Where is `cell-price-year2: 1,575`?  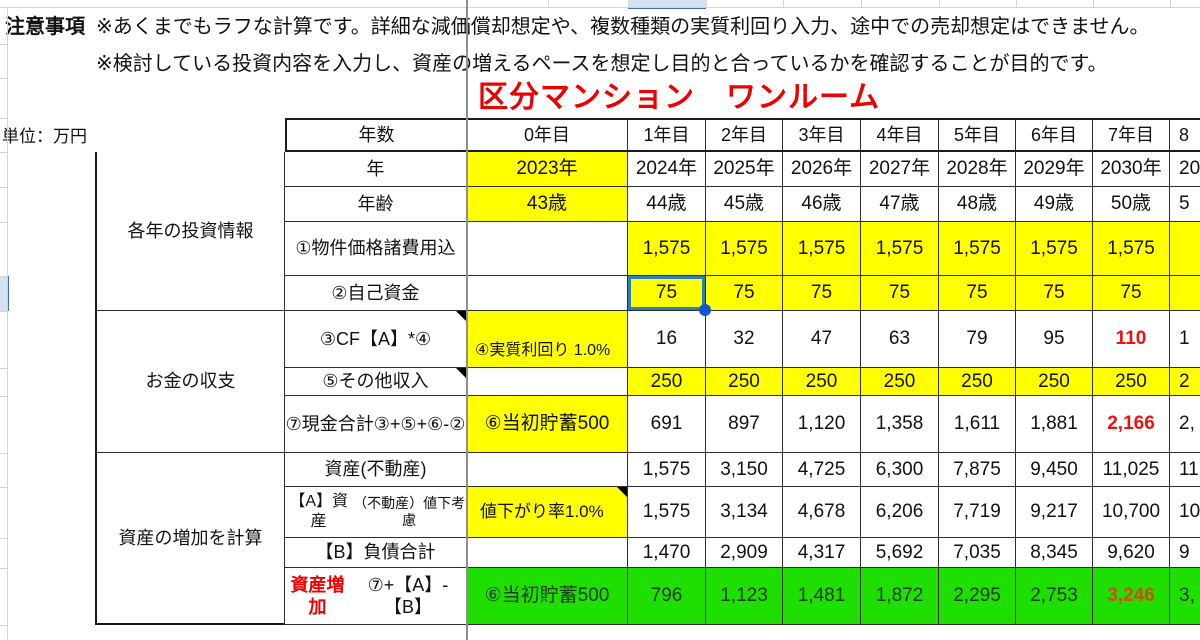
cell-price-year2: 1,575 is located at coordinates (744, 249).